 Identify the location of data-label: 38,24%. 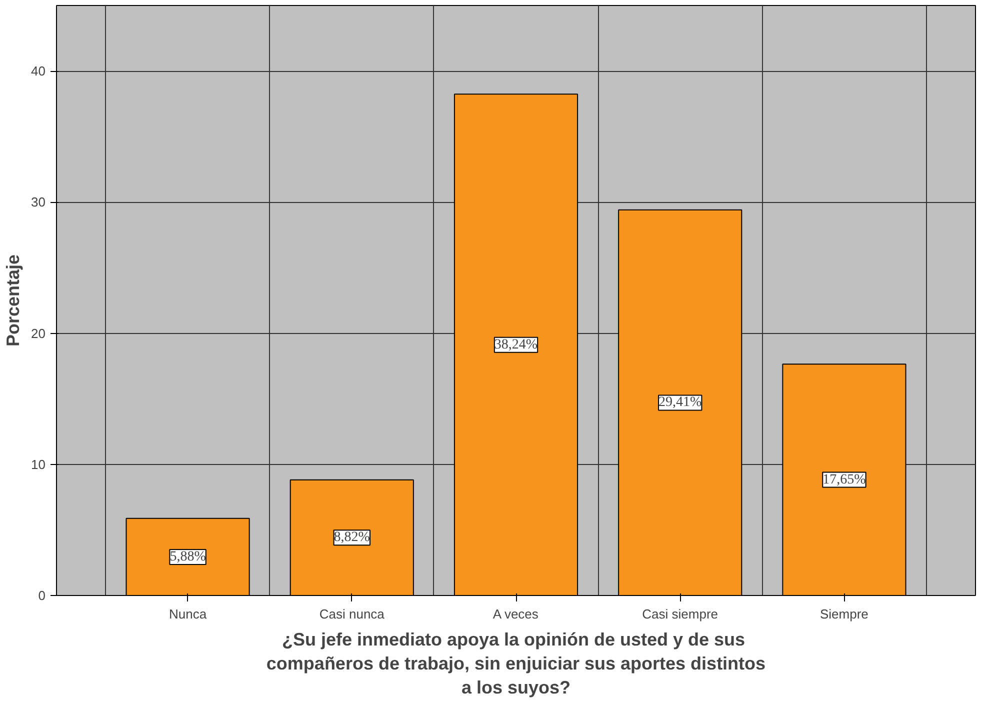
(516, 344).